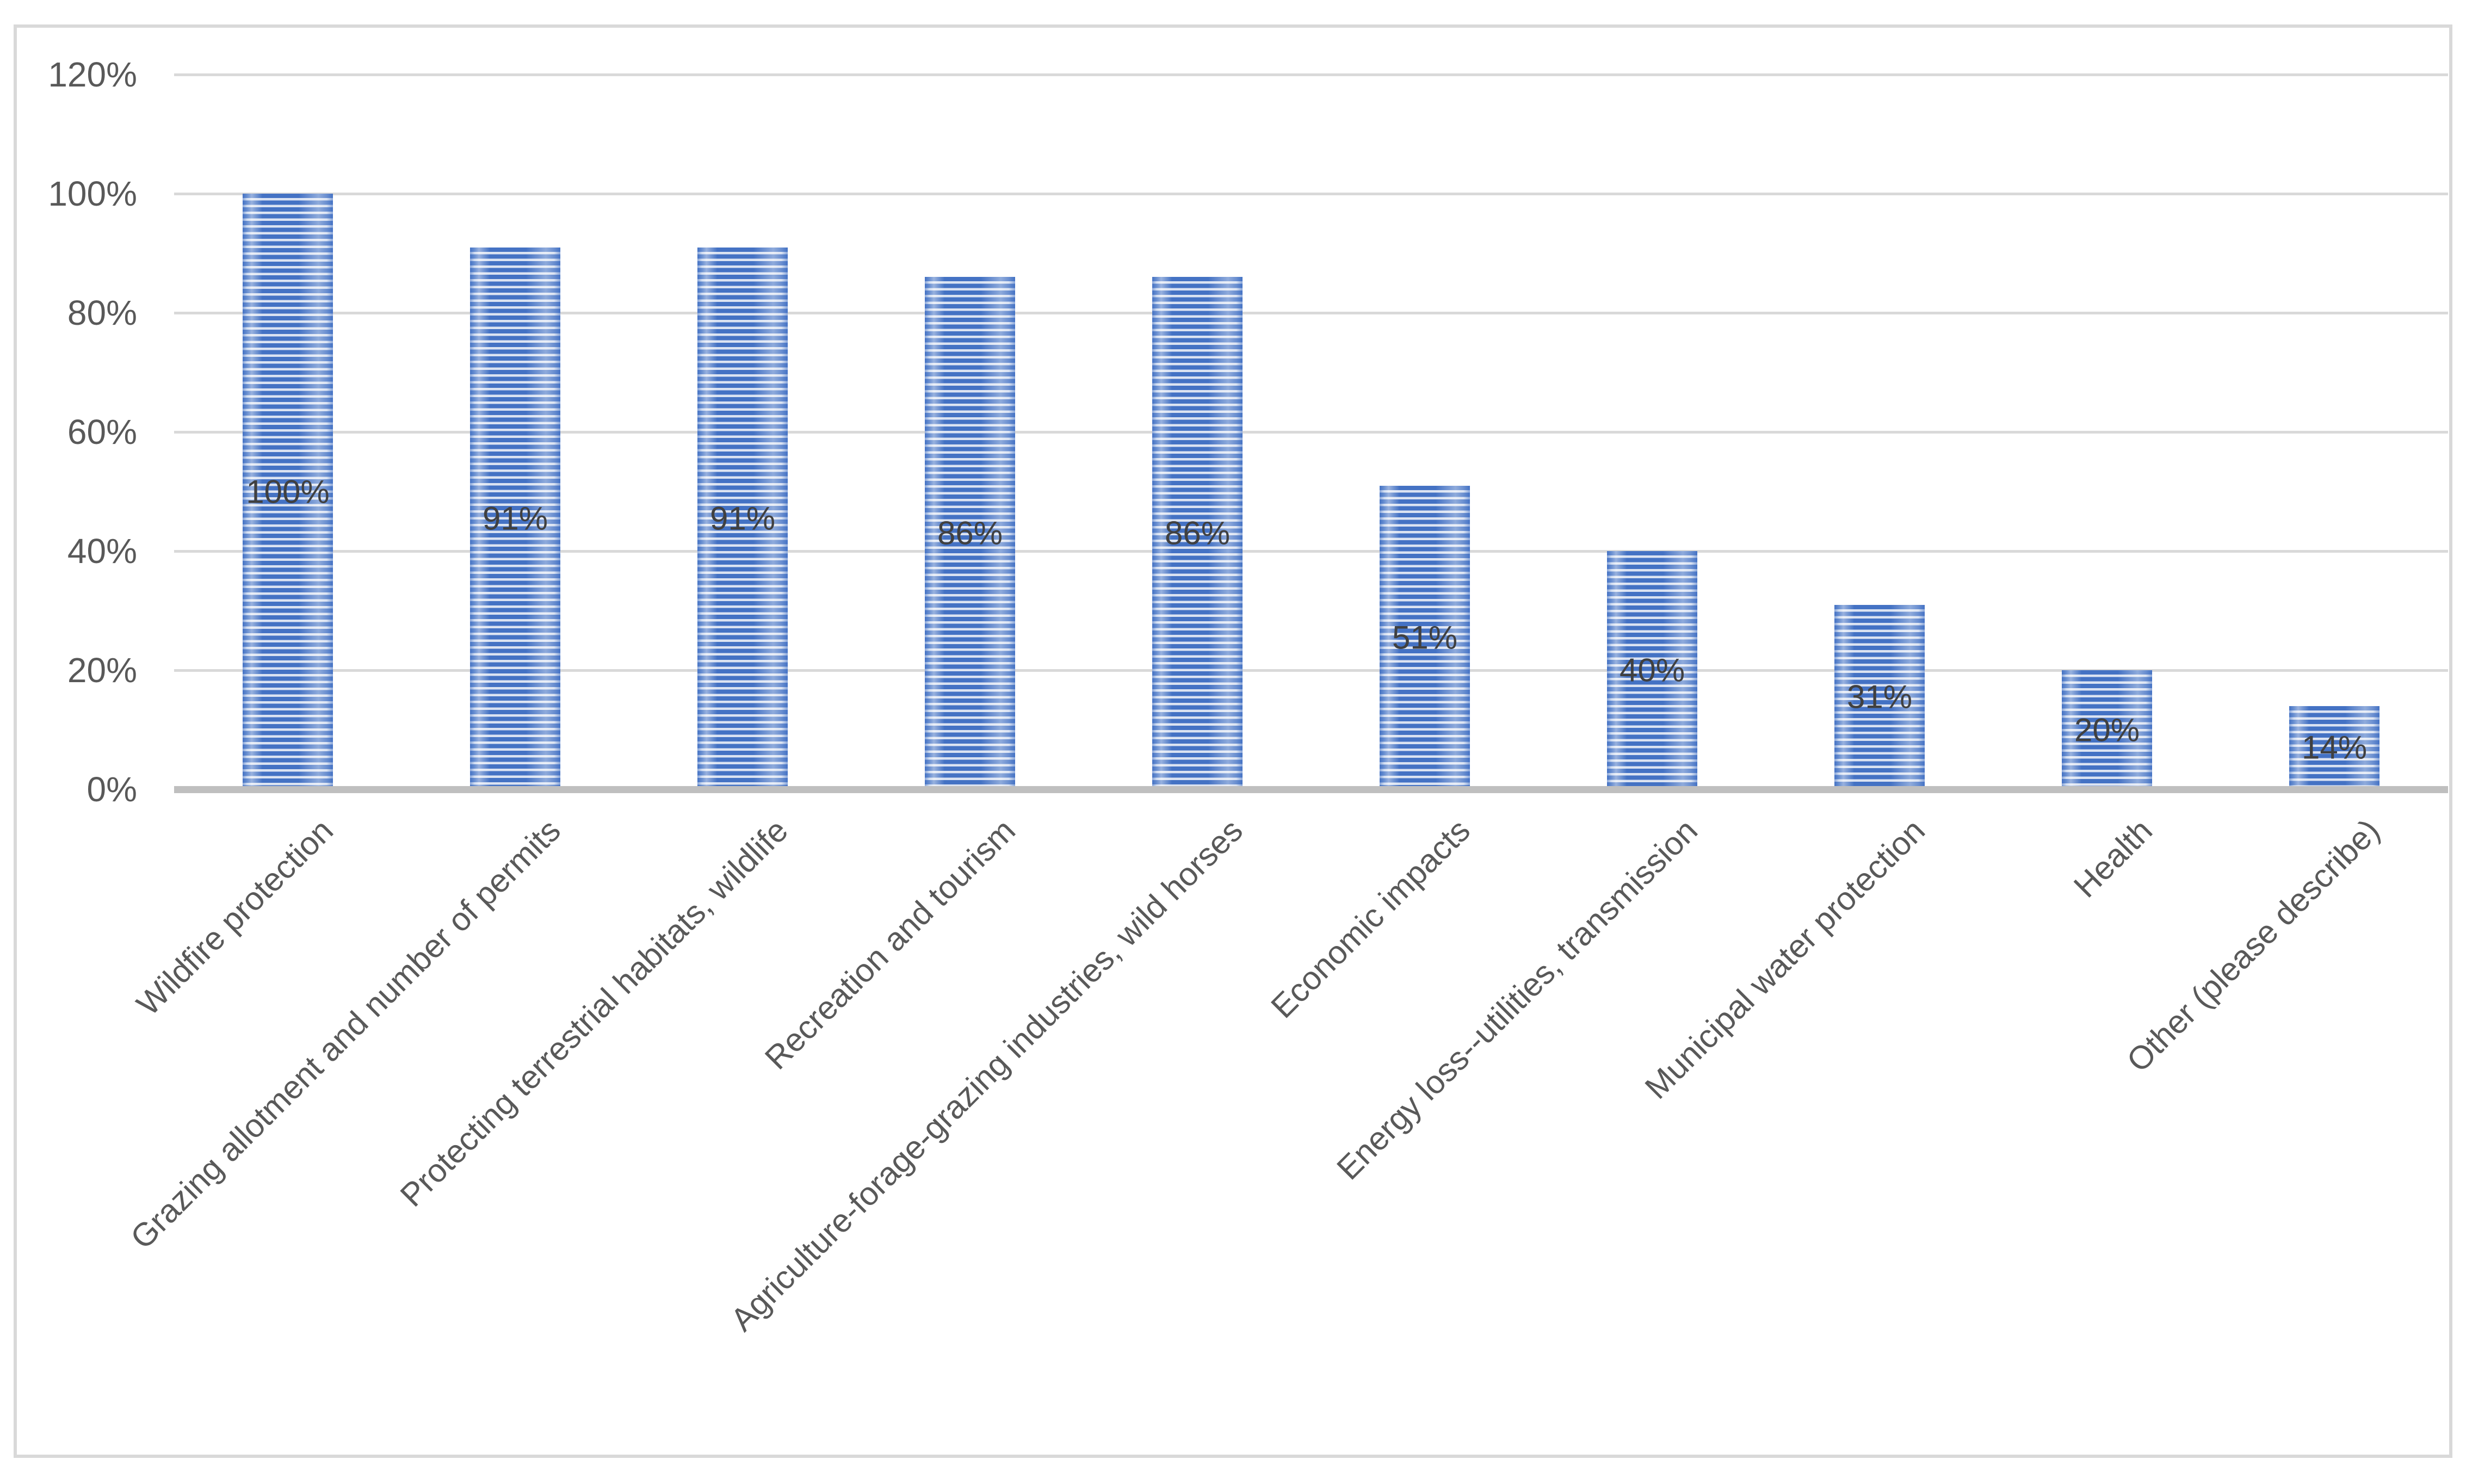  I want to click on bar-data-label: 31%, so click(1879, 696).